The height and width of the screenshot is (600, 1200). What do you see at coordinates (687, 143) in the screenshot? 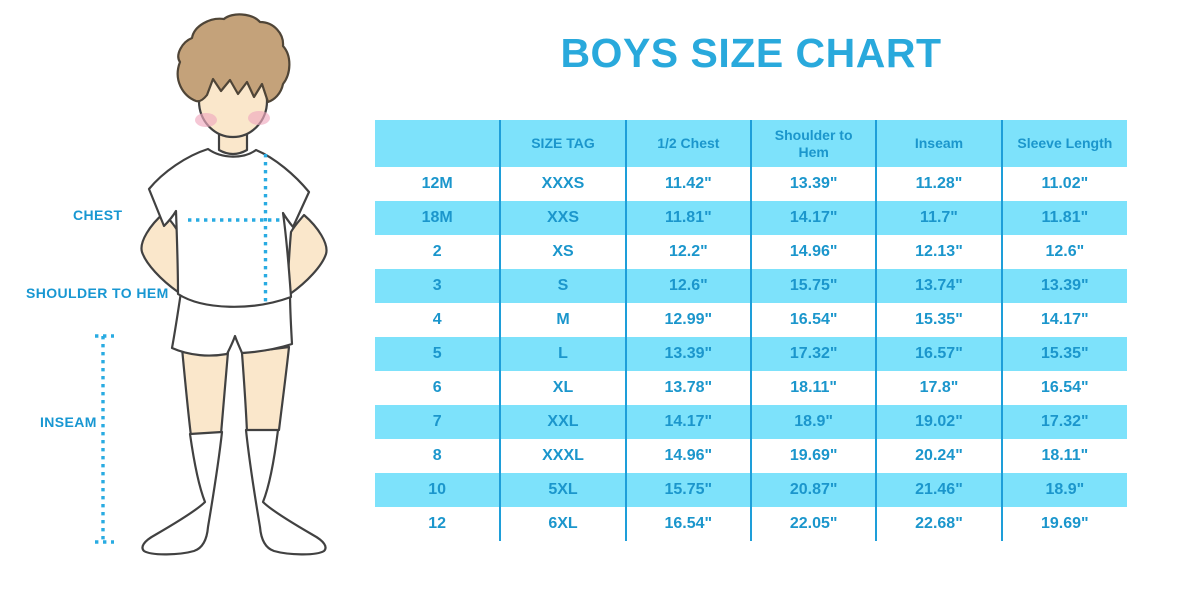
I see `column-header: 1/2 Chest` at bounding box center [687, 143].